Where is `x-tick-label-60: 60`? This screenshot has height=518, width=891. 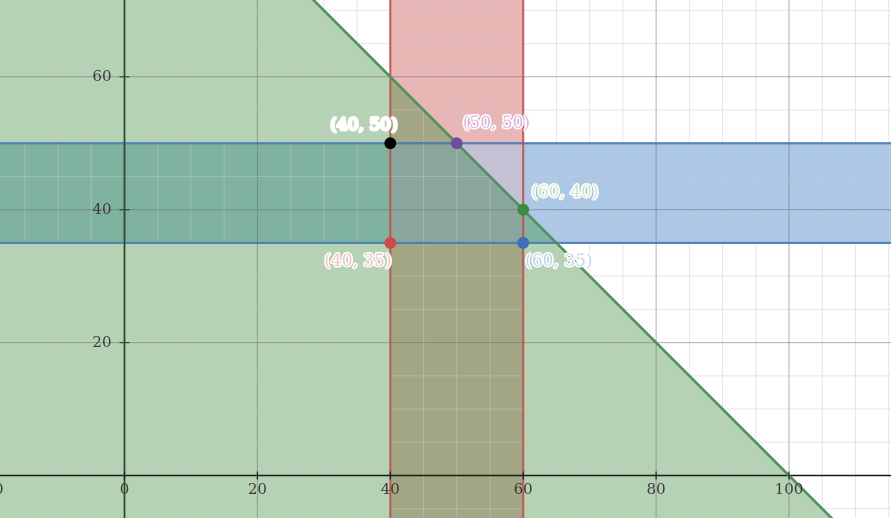 x-tick-label-60: 60 is located at coordinates (523, 488).